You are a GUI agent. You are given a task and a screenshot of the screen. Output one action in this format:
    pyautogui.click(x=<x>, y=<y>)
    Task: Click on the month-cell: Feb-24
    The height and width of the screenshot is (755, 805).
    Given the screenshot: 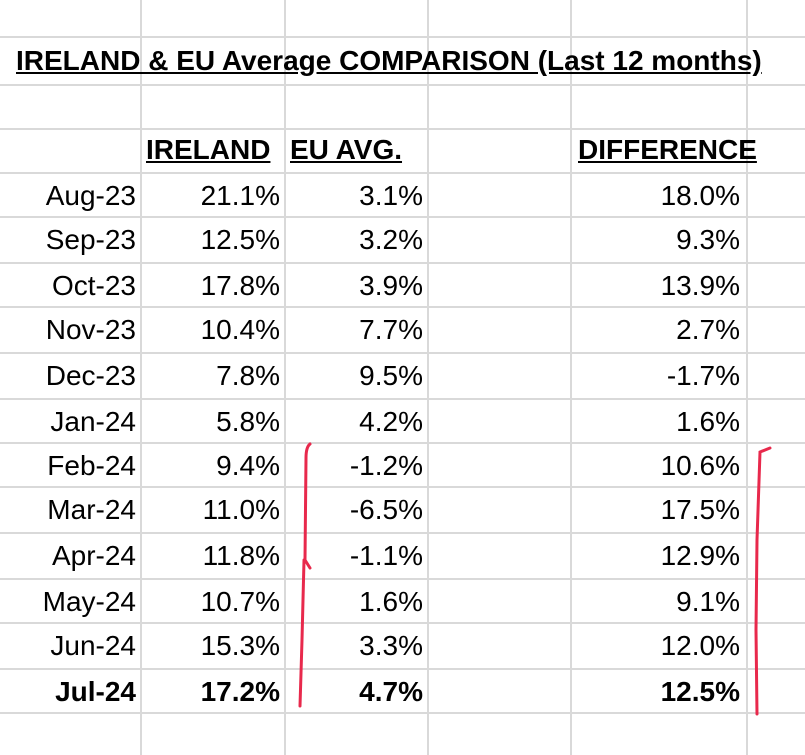 What is the action you would take?
    pyautogui.click(x=91, y=465)
    